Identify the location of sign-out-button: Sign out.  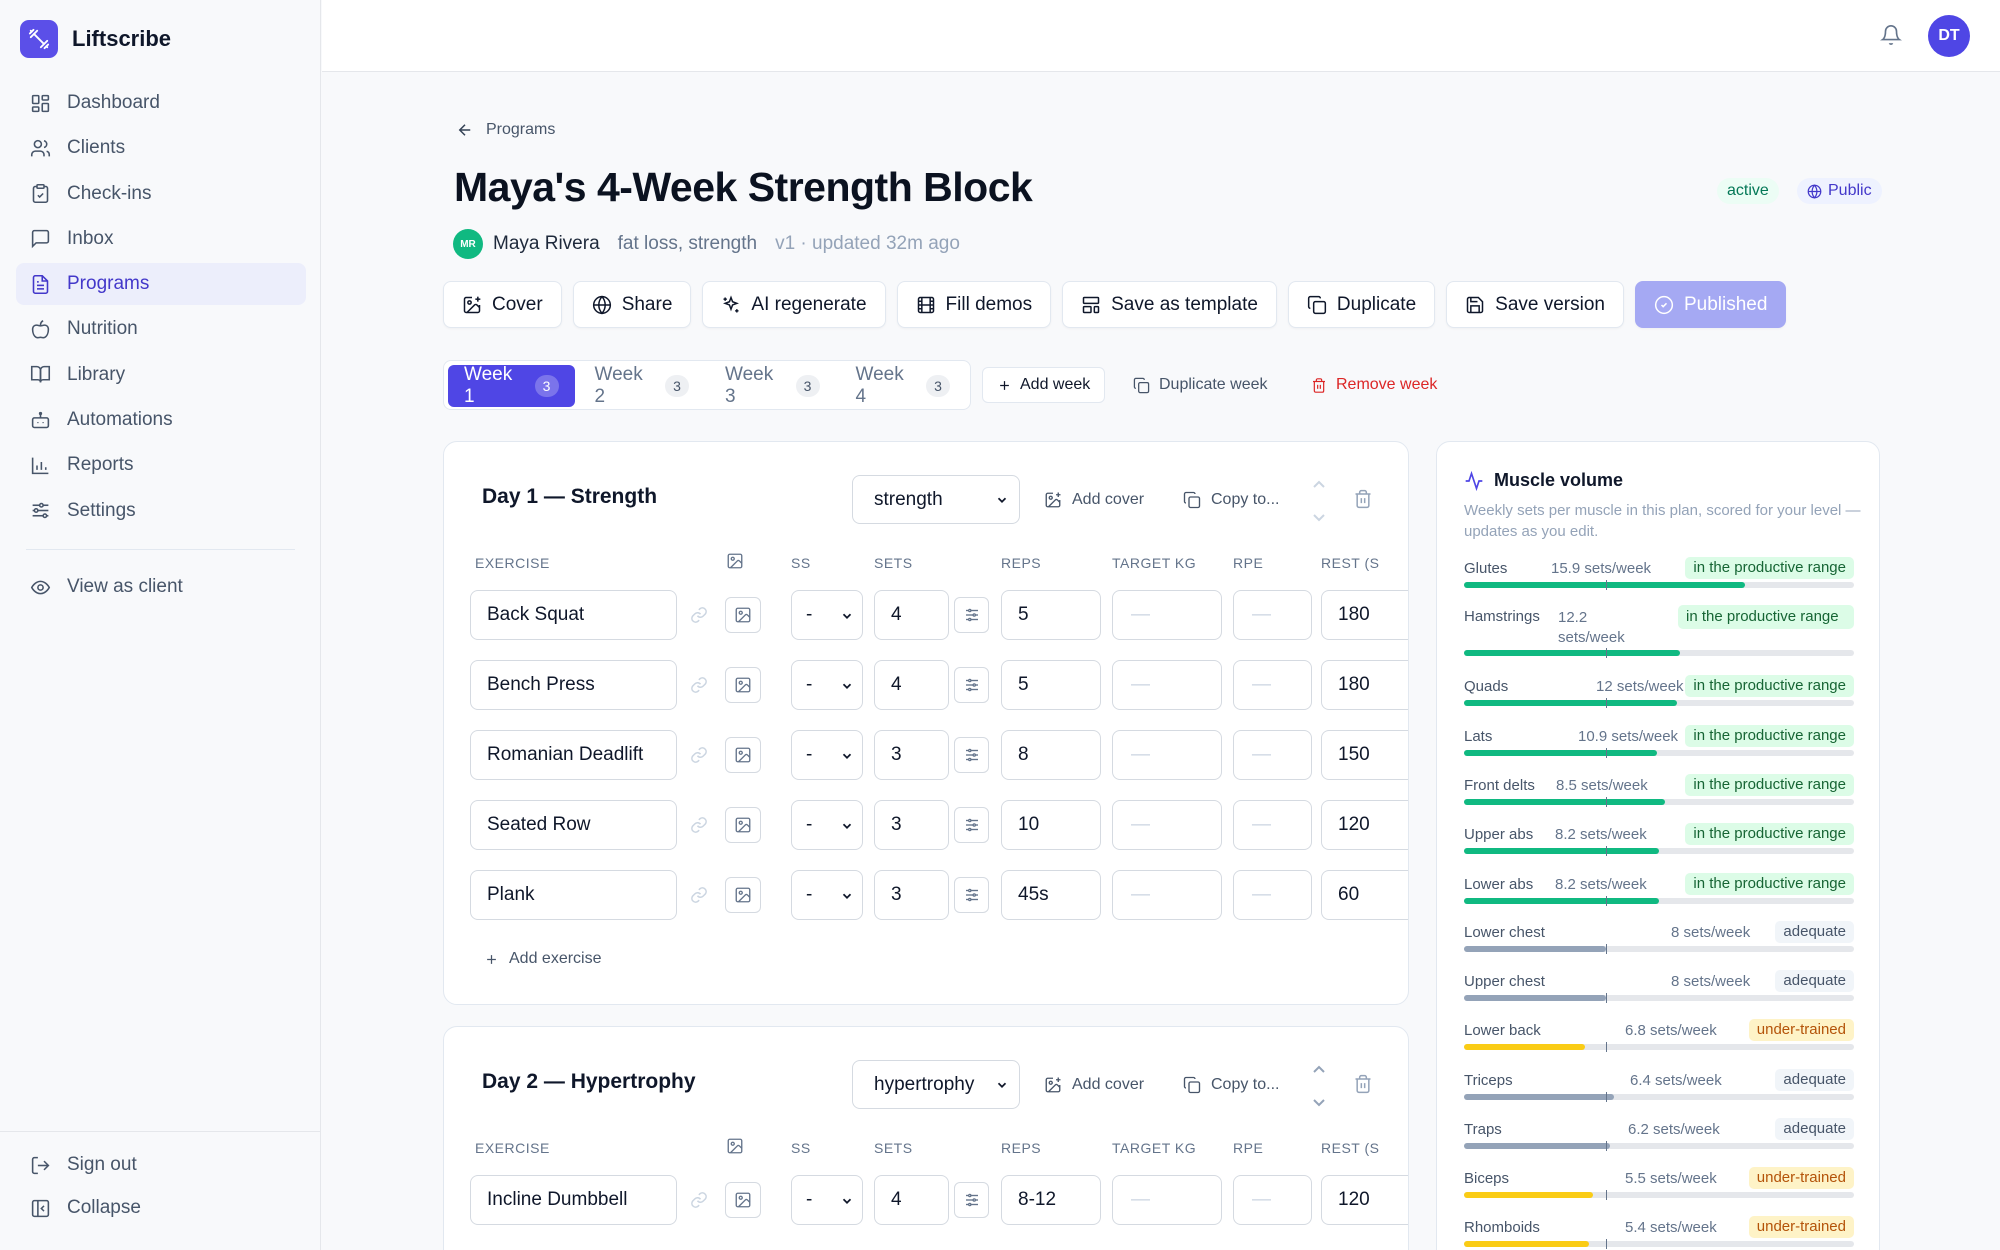
(160, 1165).